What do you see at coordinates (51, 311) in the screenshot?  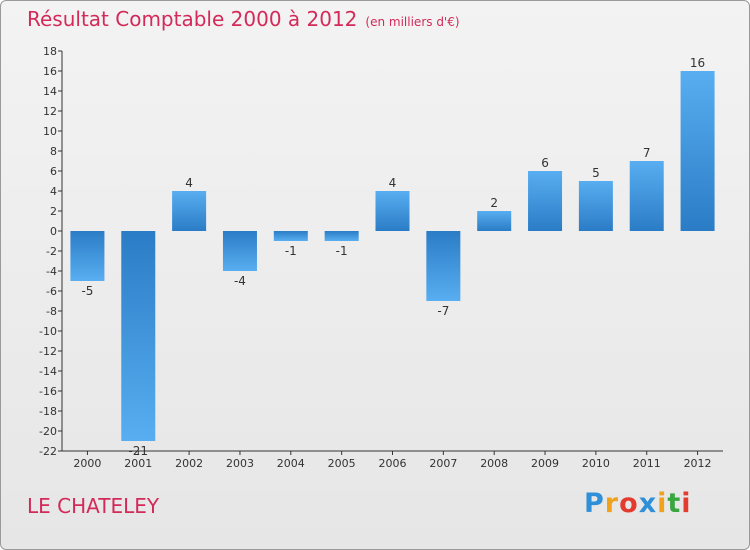 I see `y-tick-label: -8` at bounding box center [51, 311].